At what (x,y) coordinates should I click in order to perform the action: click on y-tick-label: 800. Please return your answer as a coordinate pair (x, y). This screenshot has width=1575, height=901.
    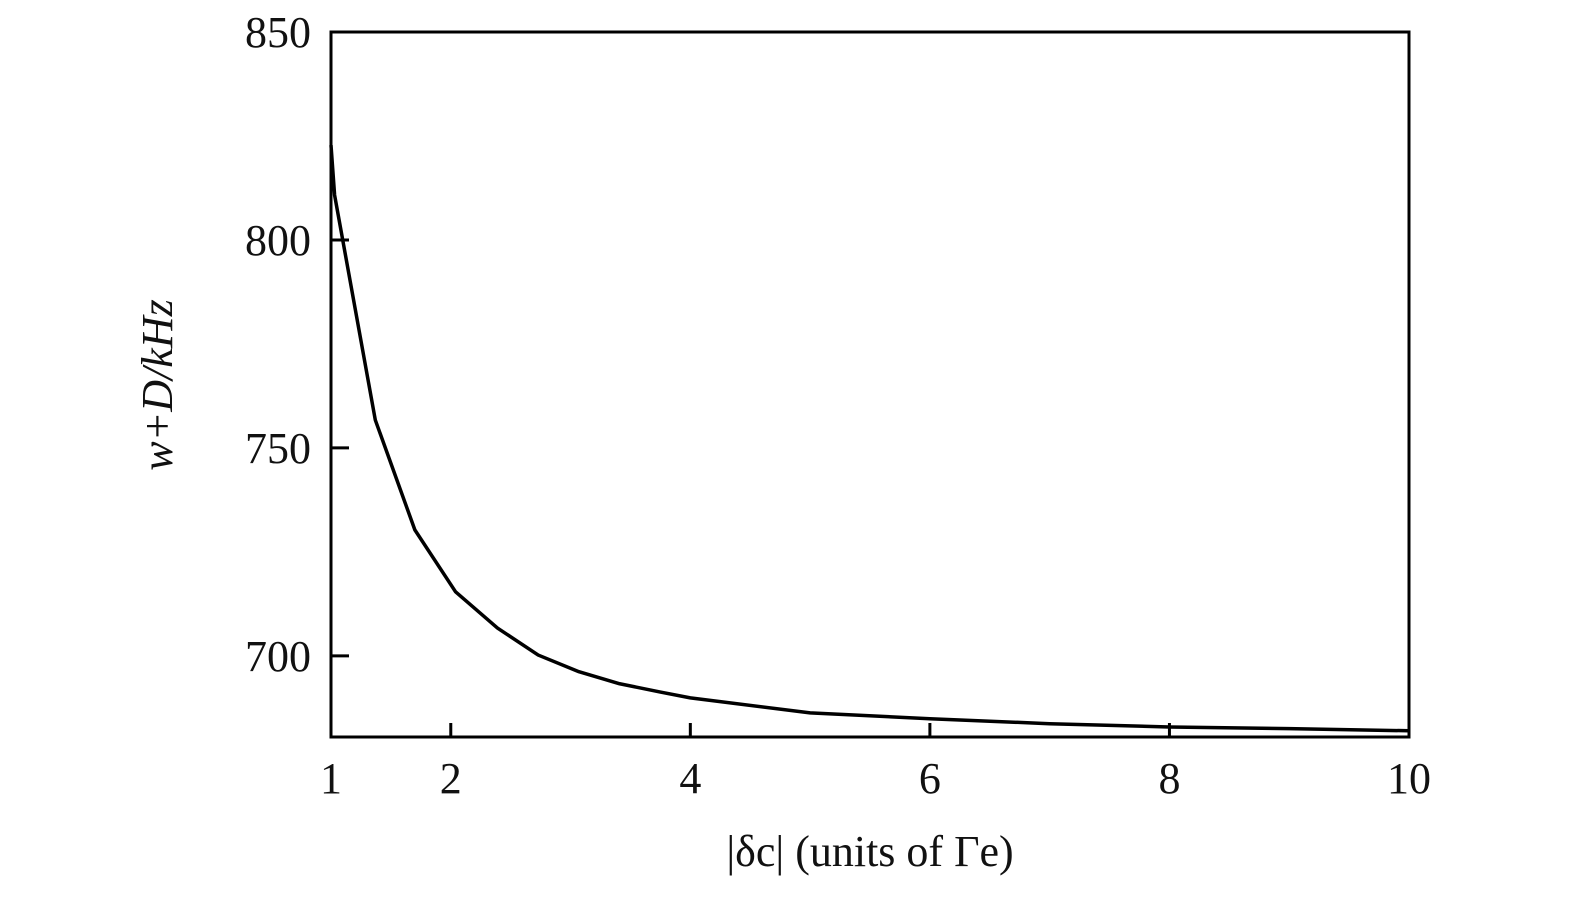
    Looking at the image, I should click on (278, 240).